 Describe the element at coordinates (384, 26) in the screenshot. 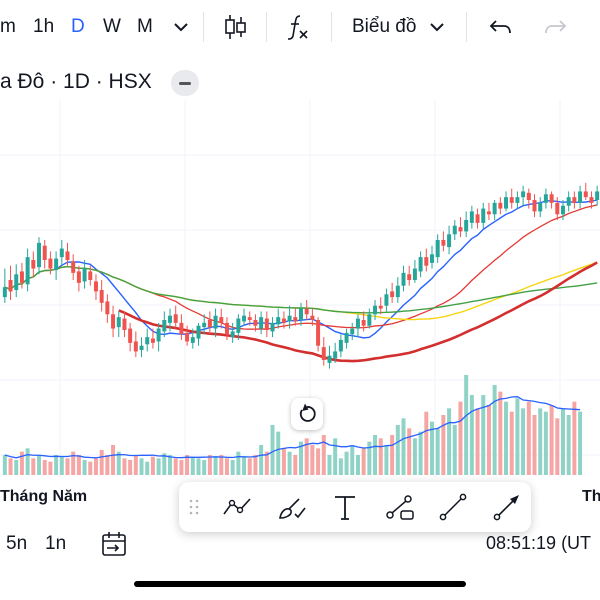

I see `chart-type-button: Biểu đồ` at that location.